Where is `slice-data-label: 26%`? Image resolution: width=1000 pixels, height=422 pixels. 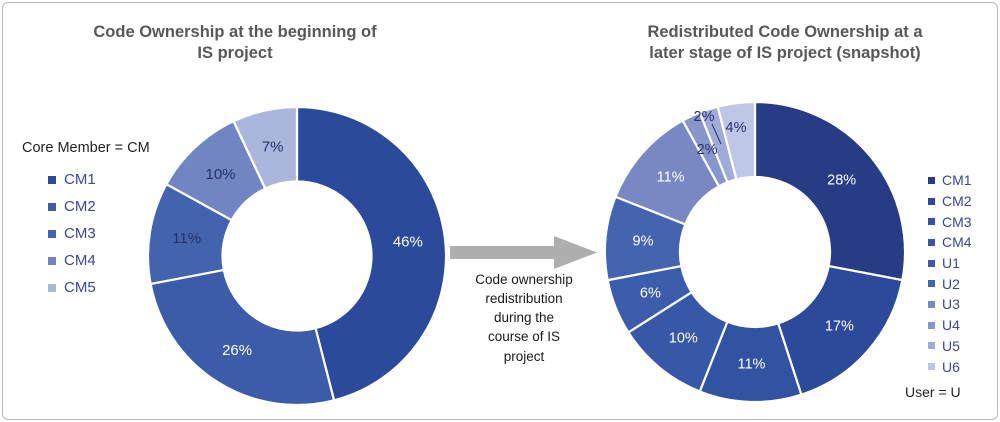
slice-data-label: 26% is located at coordinates (237, 350).